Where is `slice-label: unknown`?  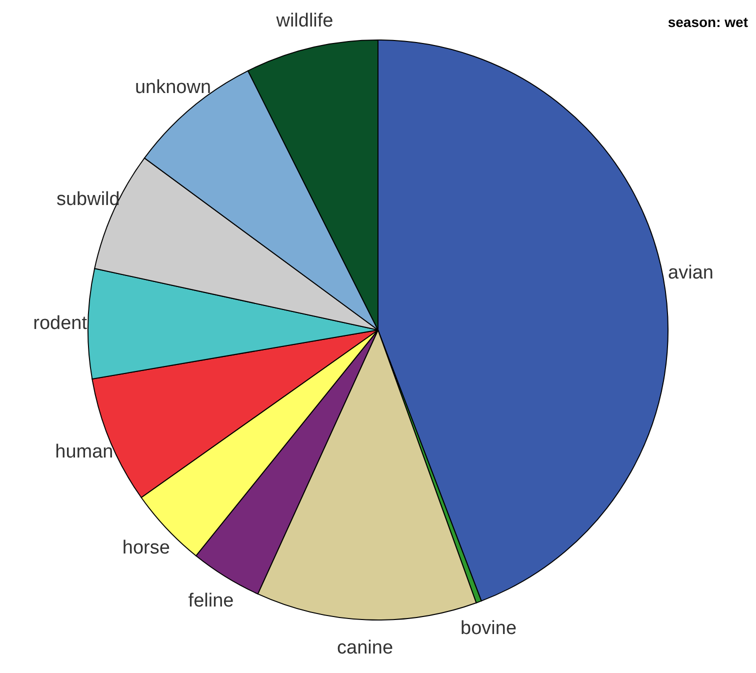 slice-label: unknown is located at coordinates (173, 87).